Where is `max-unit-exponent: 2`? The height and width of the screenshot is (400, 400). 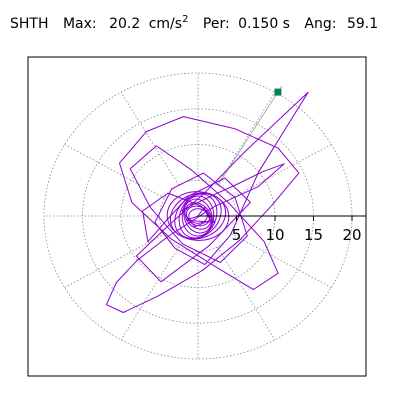
max-unit-exponent: 2 is located at coordinates (185, 19).